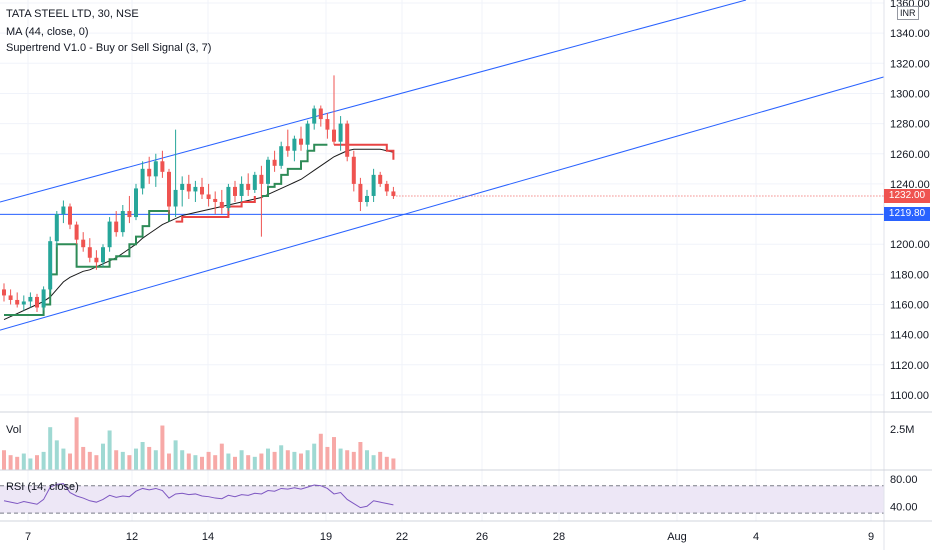 Image resolution: width=932 pixels, height=550 pixels. Describe the element at coordinates (199, 443) in the screenshot. I see `volume-pane` at that location.